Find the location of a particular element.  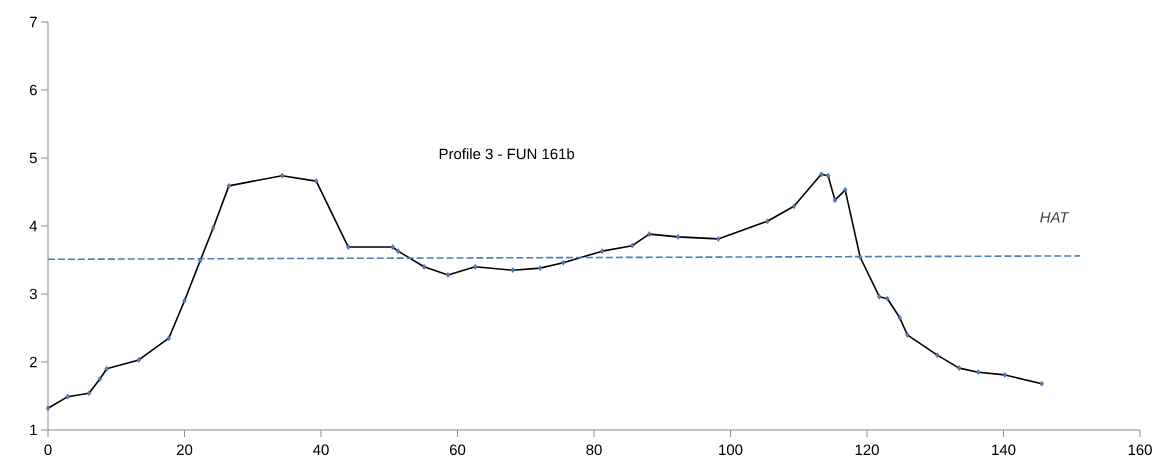

x-tick-label: 100 is located at coordinates (731, 450).